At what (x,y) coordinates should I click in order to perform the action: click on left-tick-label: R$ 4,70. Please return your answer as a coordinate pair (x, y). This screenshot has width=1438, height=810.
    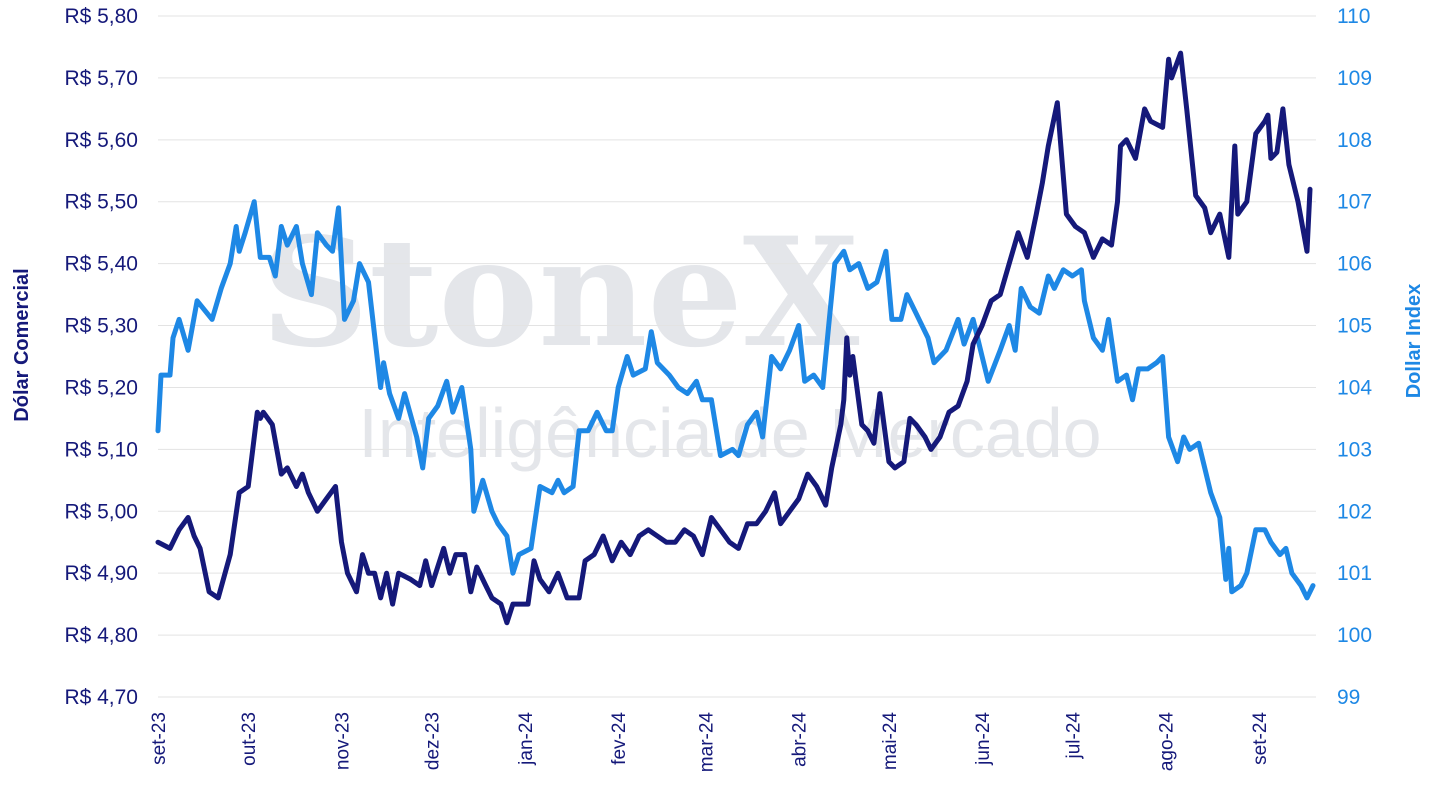
    Looking at the image, I should click on (101, 697).